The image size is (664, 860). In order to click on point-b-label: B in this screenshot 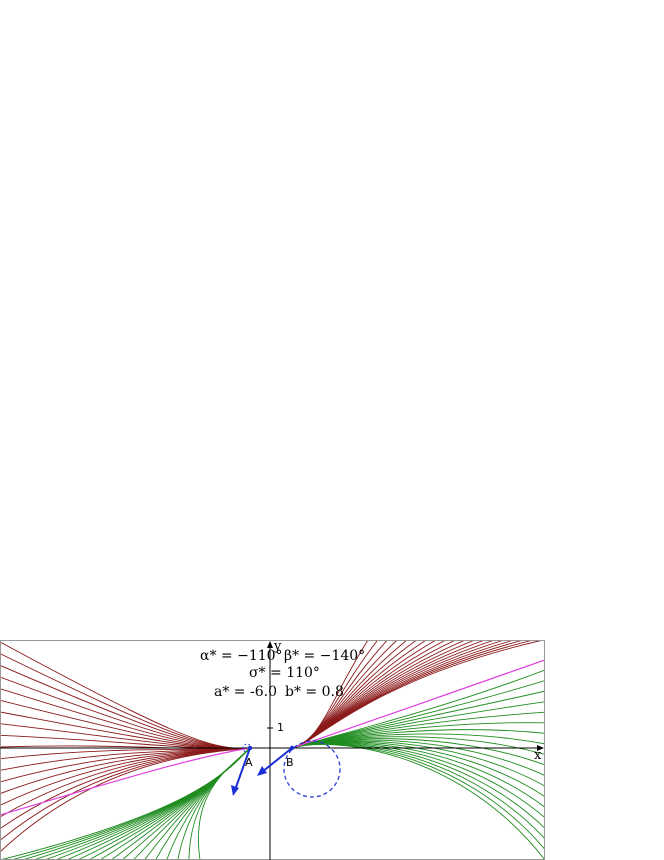, I will do `click(290, 762)`.